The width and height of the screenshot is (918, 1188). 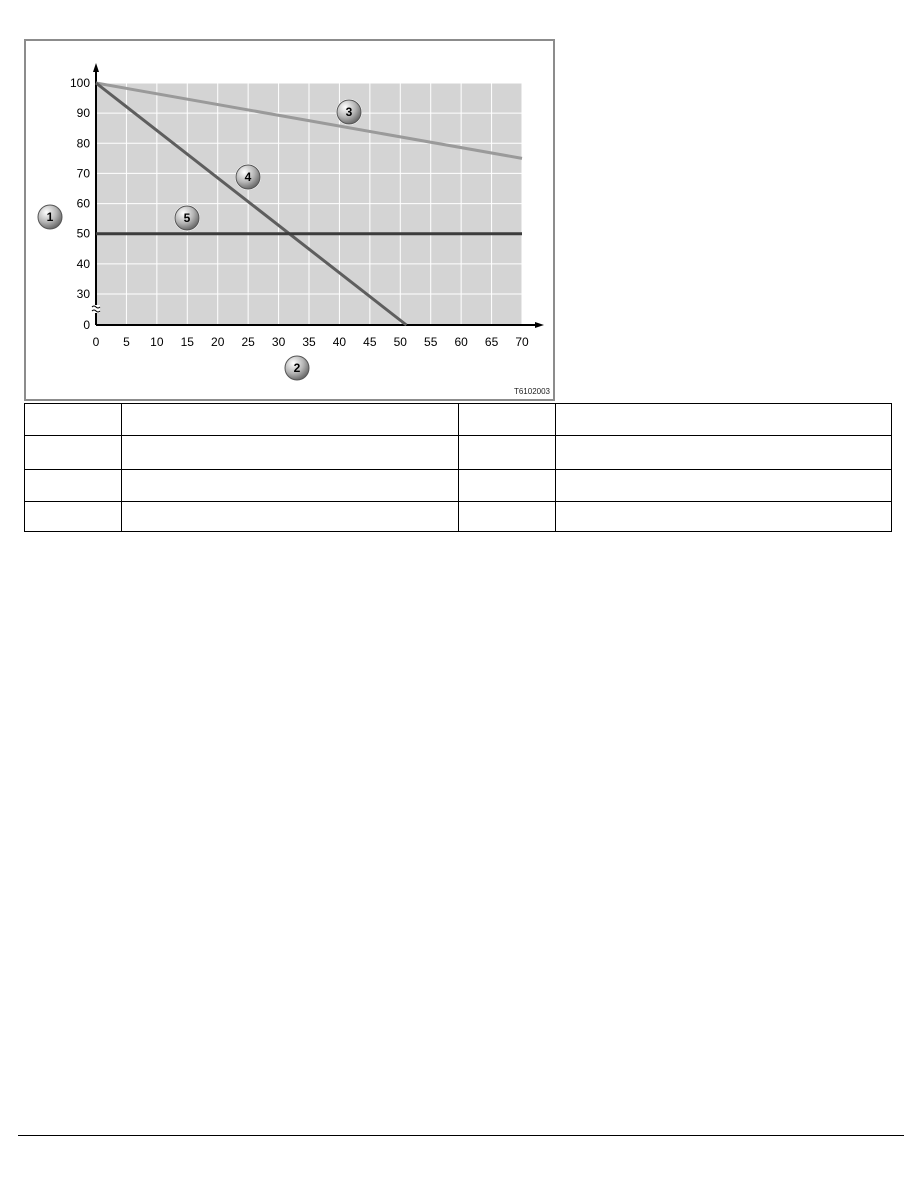 I want to click on x-tick-label: 15, so click(x=188, y=342).